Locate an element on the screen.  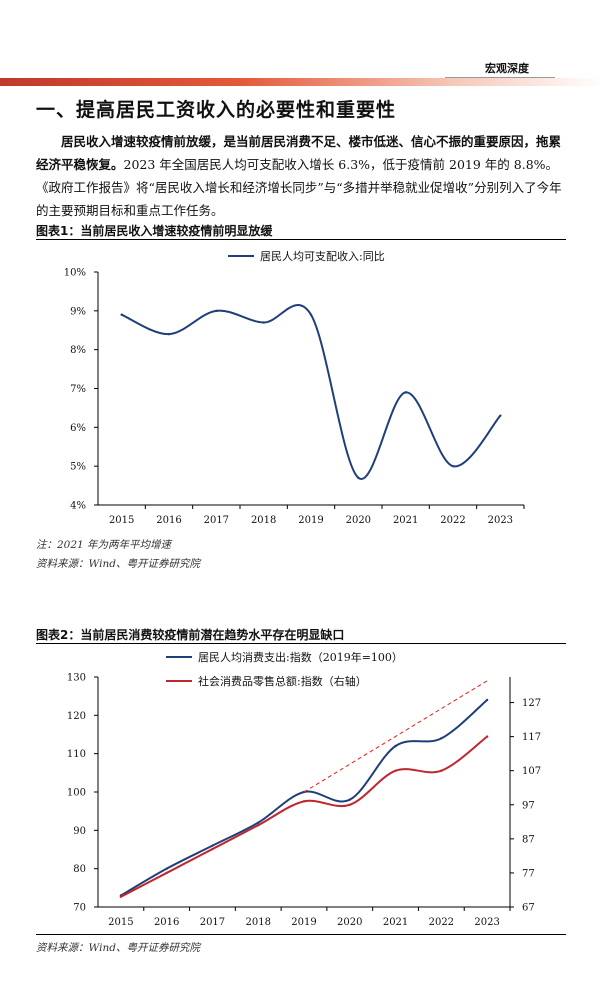
y-left-tick-label: 120 is located at coordinates (76, 716).